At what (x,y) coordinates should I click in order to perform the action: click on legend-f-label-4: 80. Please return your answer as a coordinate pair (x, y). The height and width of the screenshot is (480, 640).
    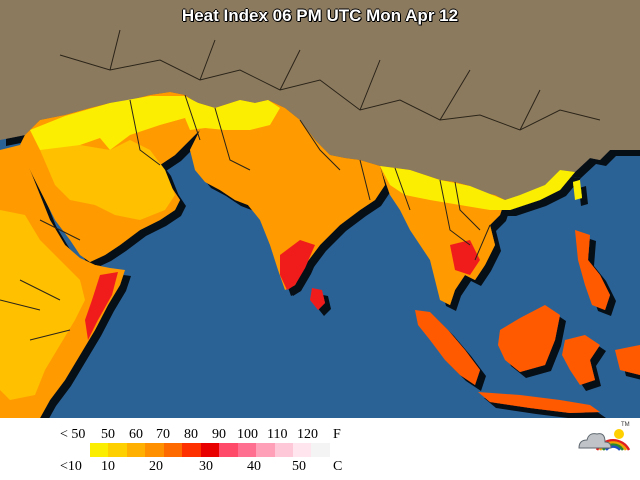
    Looking at the image, I should click on (191, 434).